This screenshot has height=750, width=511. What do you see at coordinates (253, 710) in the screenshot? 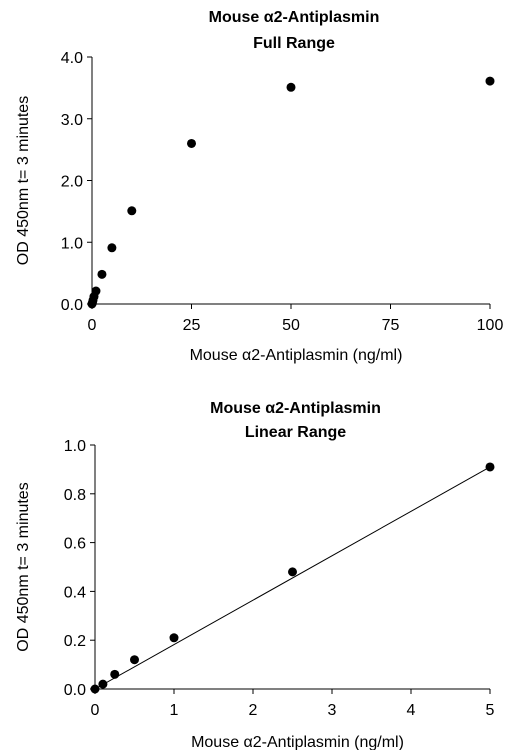
I see `x-tick-label: 2` at bounding box center [253, 710].